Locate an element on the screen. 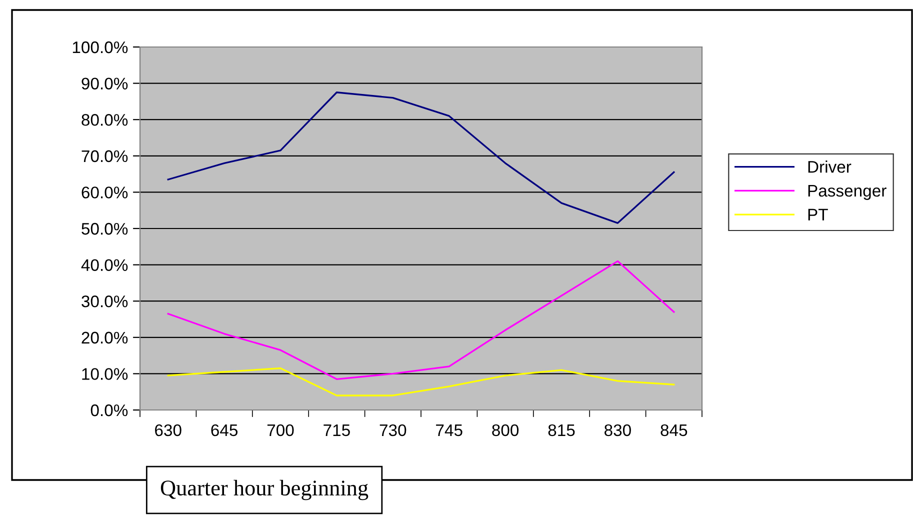  y-tick-label: 50.0% is located at coordinates (105, 228).